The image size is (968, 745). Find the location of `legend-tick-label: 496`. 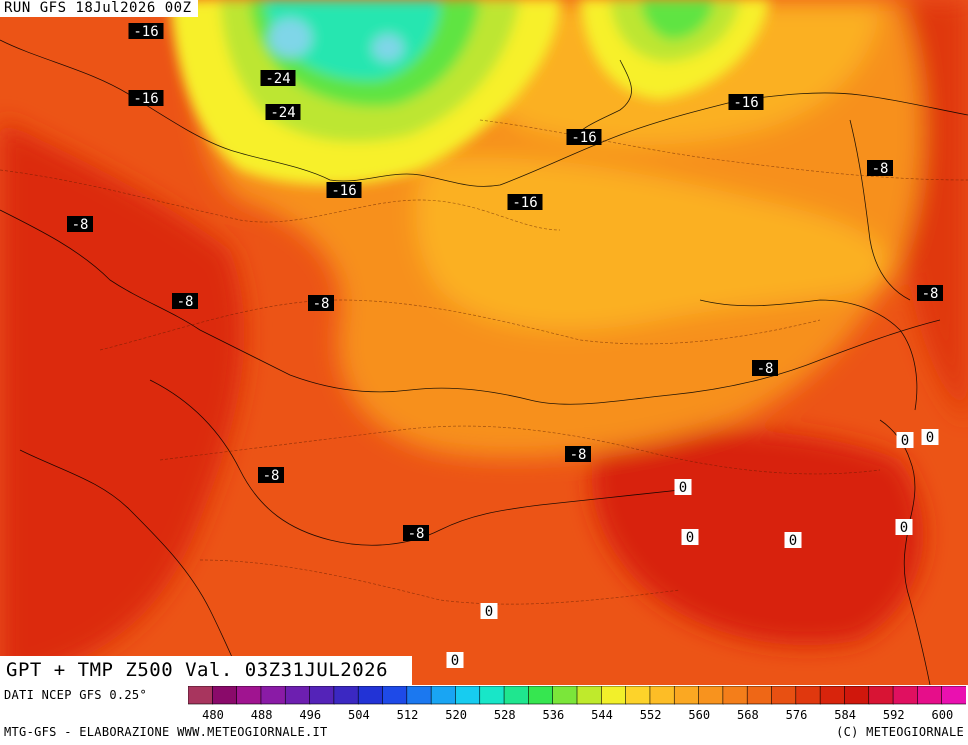

legend-tick-label: 496 is located at coordinates (310, 715).